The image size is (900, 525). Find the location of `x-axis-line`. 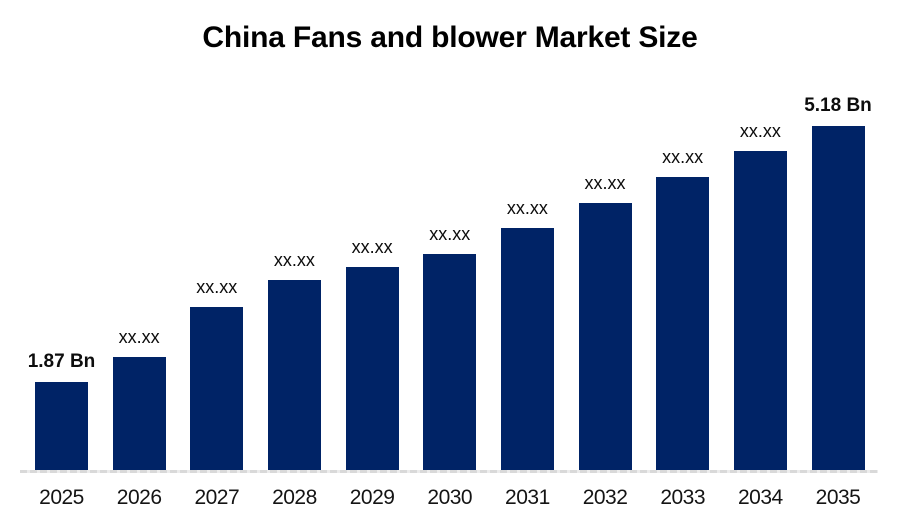

x-axis-line is located at coordinates (449, 471).